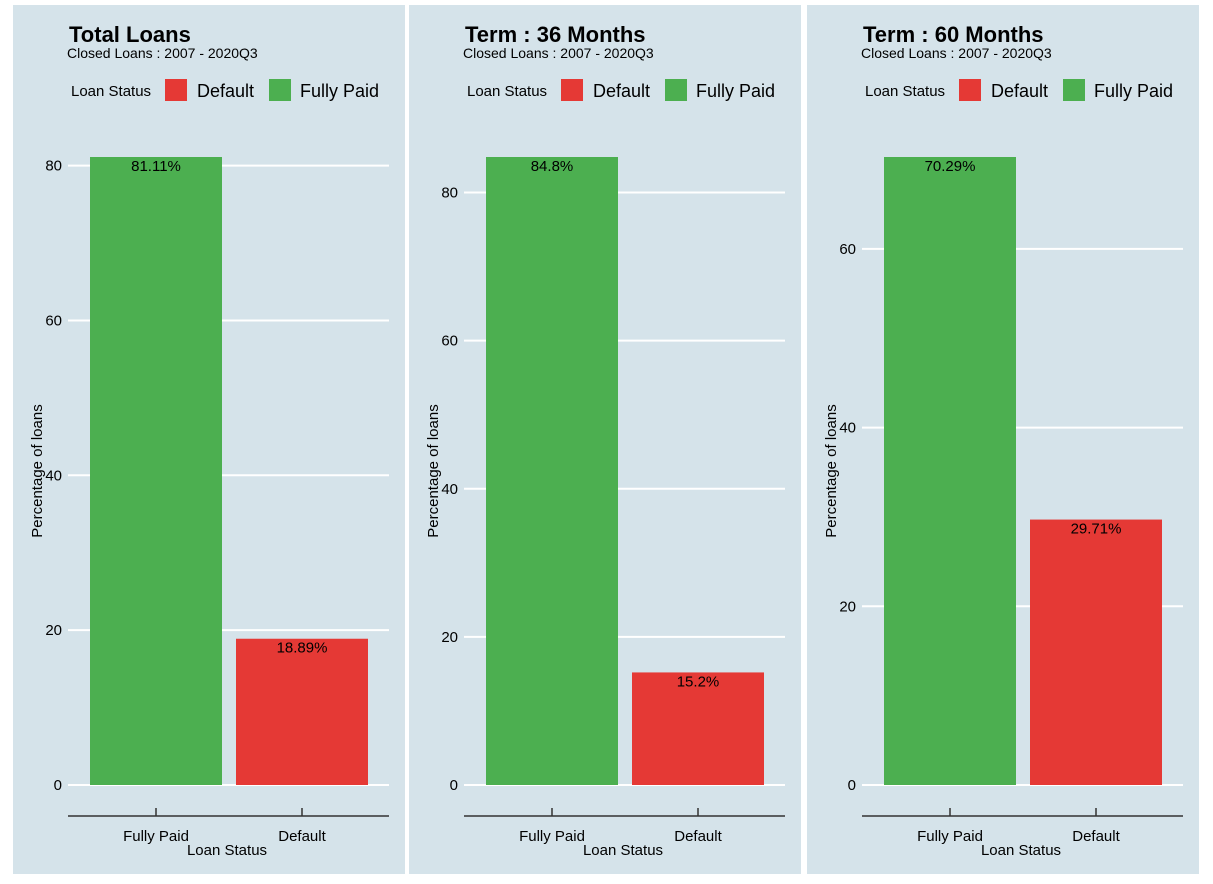 The height and width of the screenshot is (884, 1213). I want to click on bar-data-label: 29.71%, so click(1096, 529).